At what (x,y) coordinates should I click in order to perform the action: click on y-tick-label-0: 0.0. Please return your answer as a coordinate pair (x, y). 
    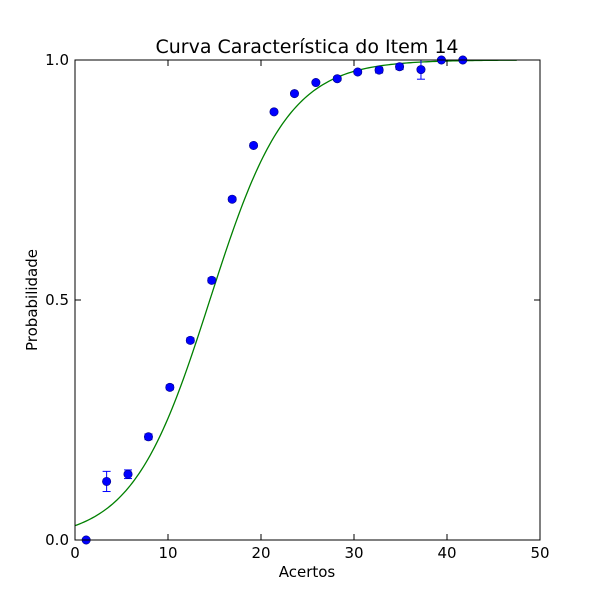
    Looking at the image, I should click on (57, 540).